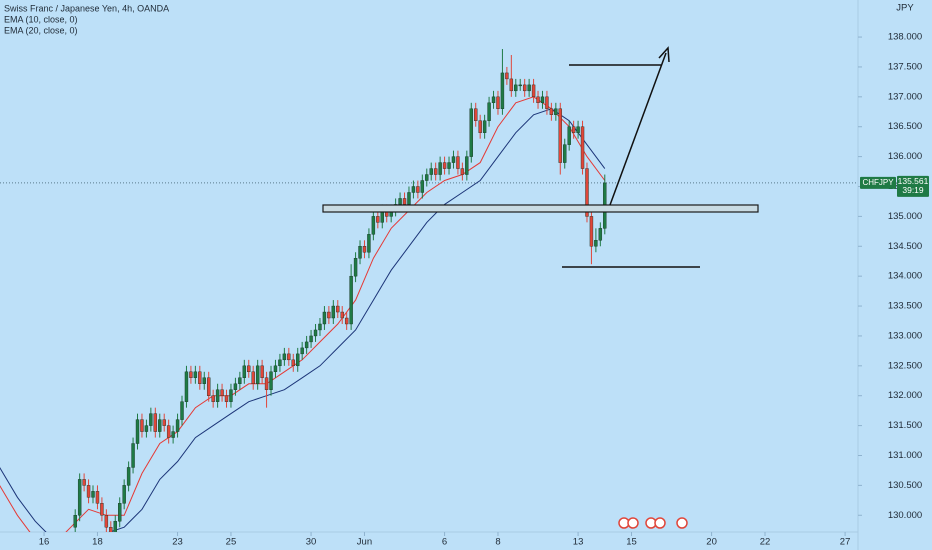 The height and width of the screenshot is (550, 932). Describe the element at coordinates (86, 8) in the screenshot. I see `chart-title: Swiss Franc / Japanese Yen, 4h, OANDA` at that location.